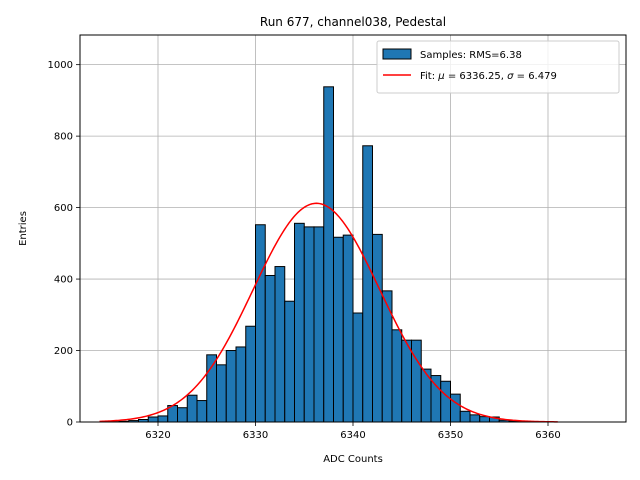  I want to click on y-tick-label: 200, so click(63, 351).